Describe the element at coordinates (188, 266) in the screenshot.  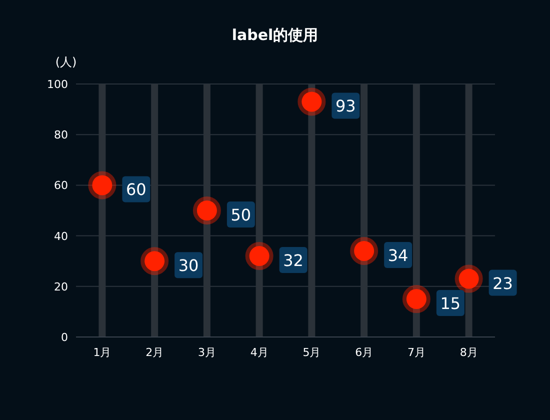
I see `data-label: 30` at that location.